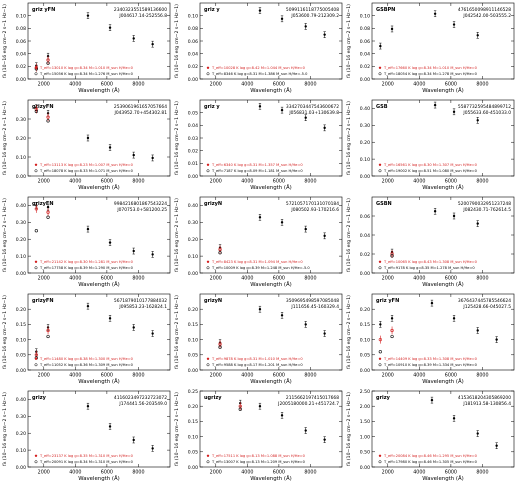  I want to click on panel-source-id: 5721057170131070184, so click(312, 204).